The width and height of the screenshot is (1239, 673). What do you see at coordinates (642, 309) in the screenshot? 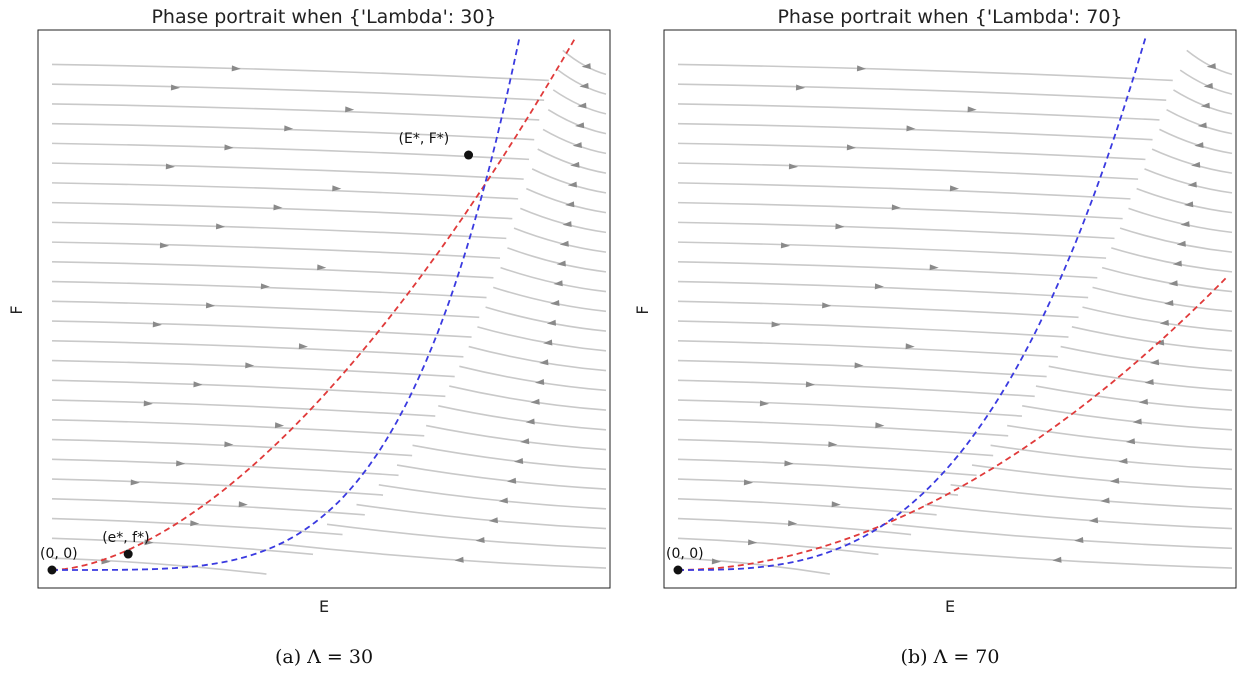
I see `panel-b-ylabel: F` at bounding box center [642, 309].